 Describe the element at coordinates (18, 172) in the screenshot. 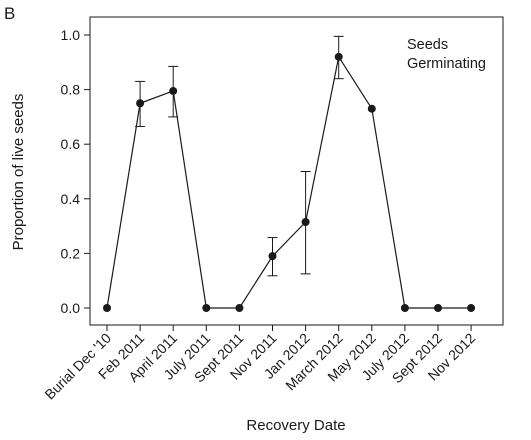

I see `y-axis-label: Proportion of live seeds` at that location.